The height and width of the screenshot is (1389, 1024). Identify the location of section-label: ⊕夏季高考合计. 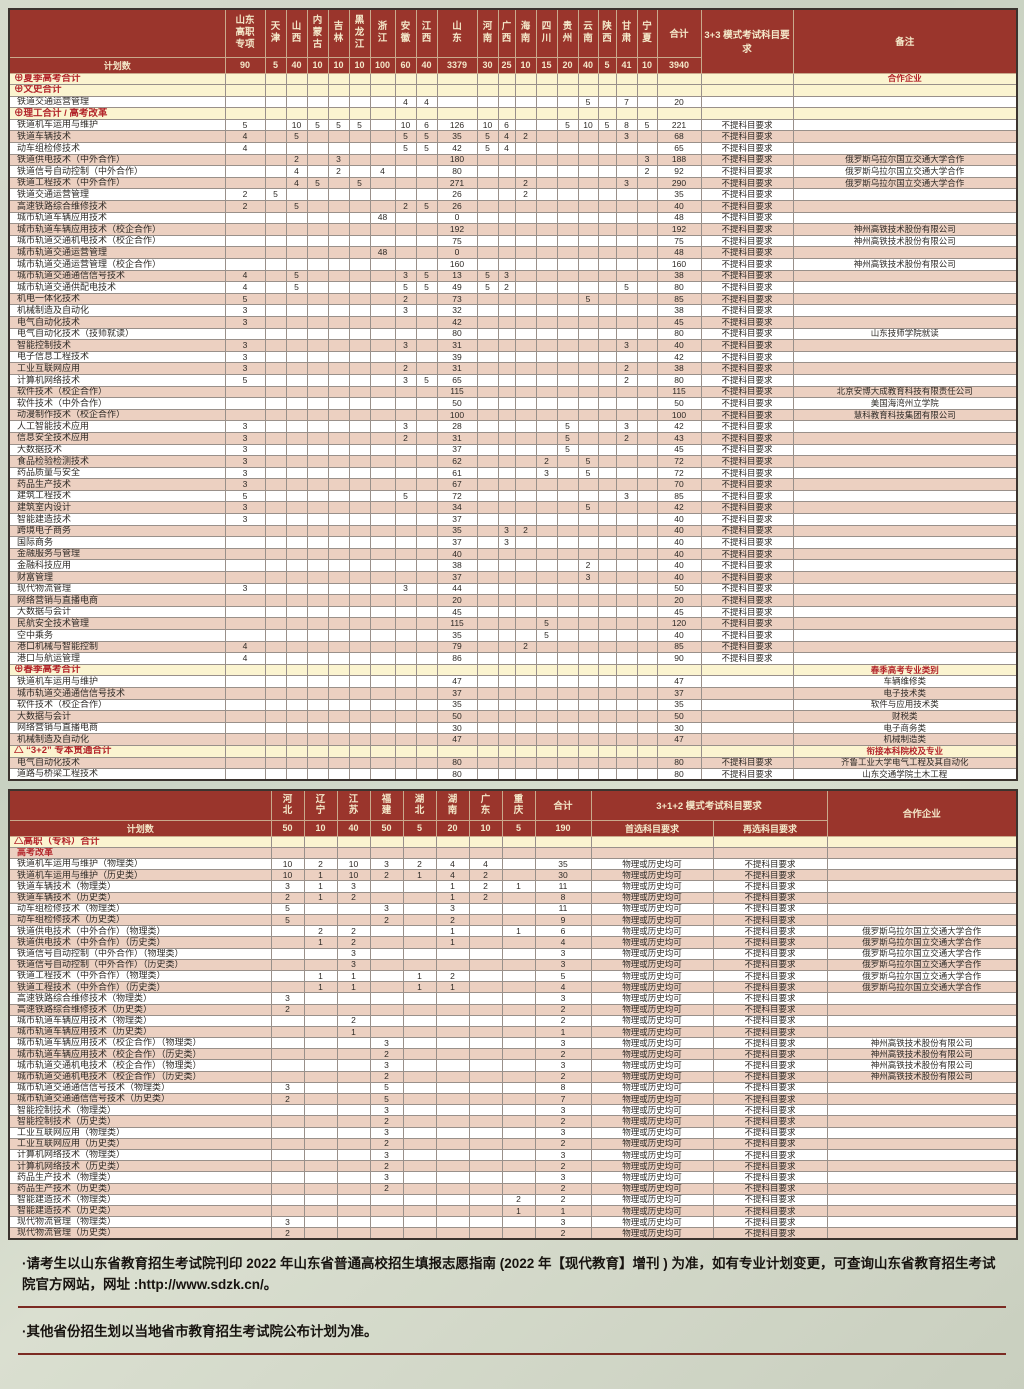
(117, 79).